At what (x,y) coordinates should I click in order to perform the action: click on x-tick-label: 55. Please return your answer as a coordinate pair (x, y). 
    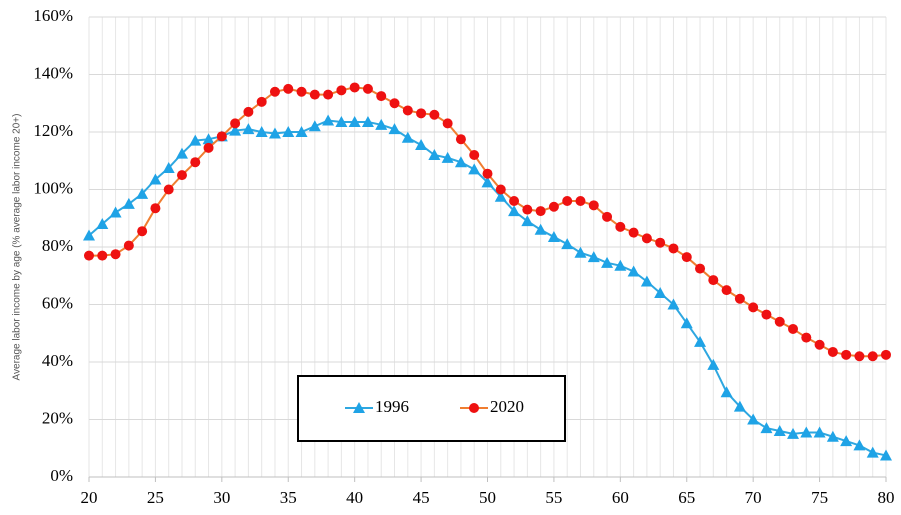
    Looking at the image, I should click on (553, 497).